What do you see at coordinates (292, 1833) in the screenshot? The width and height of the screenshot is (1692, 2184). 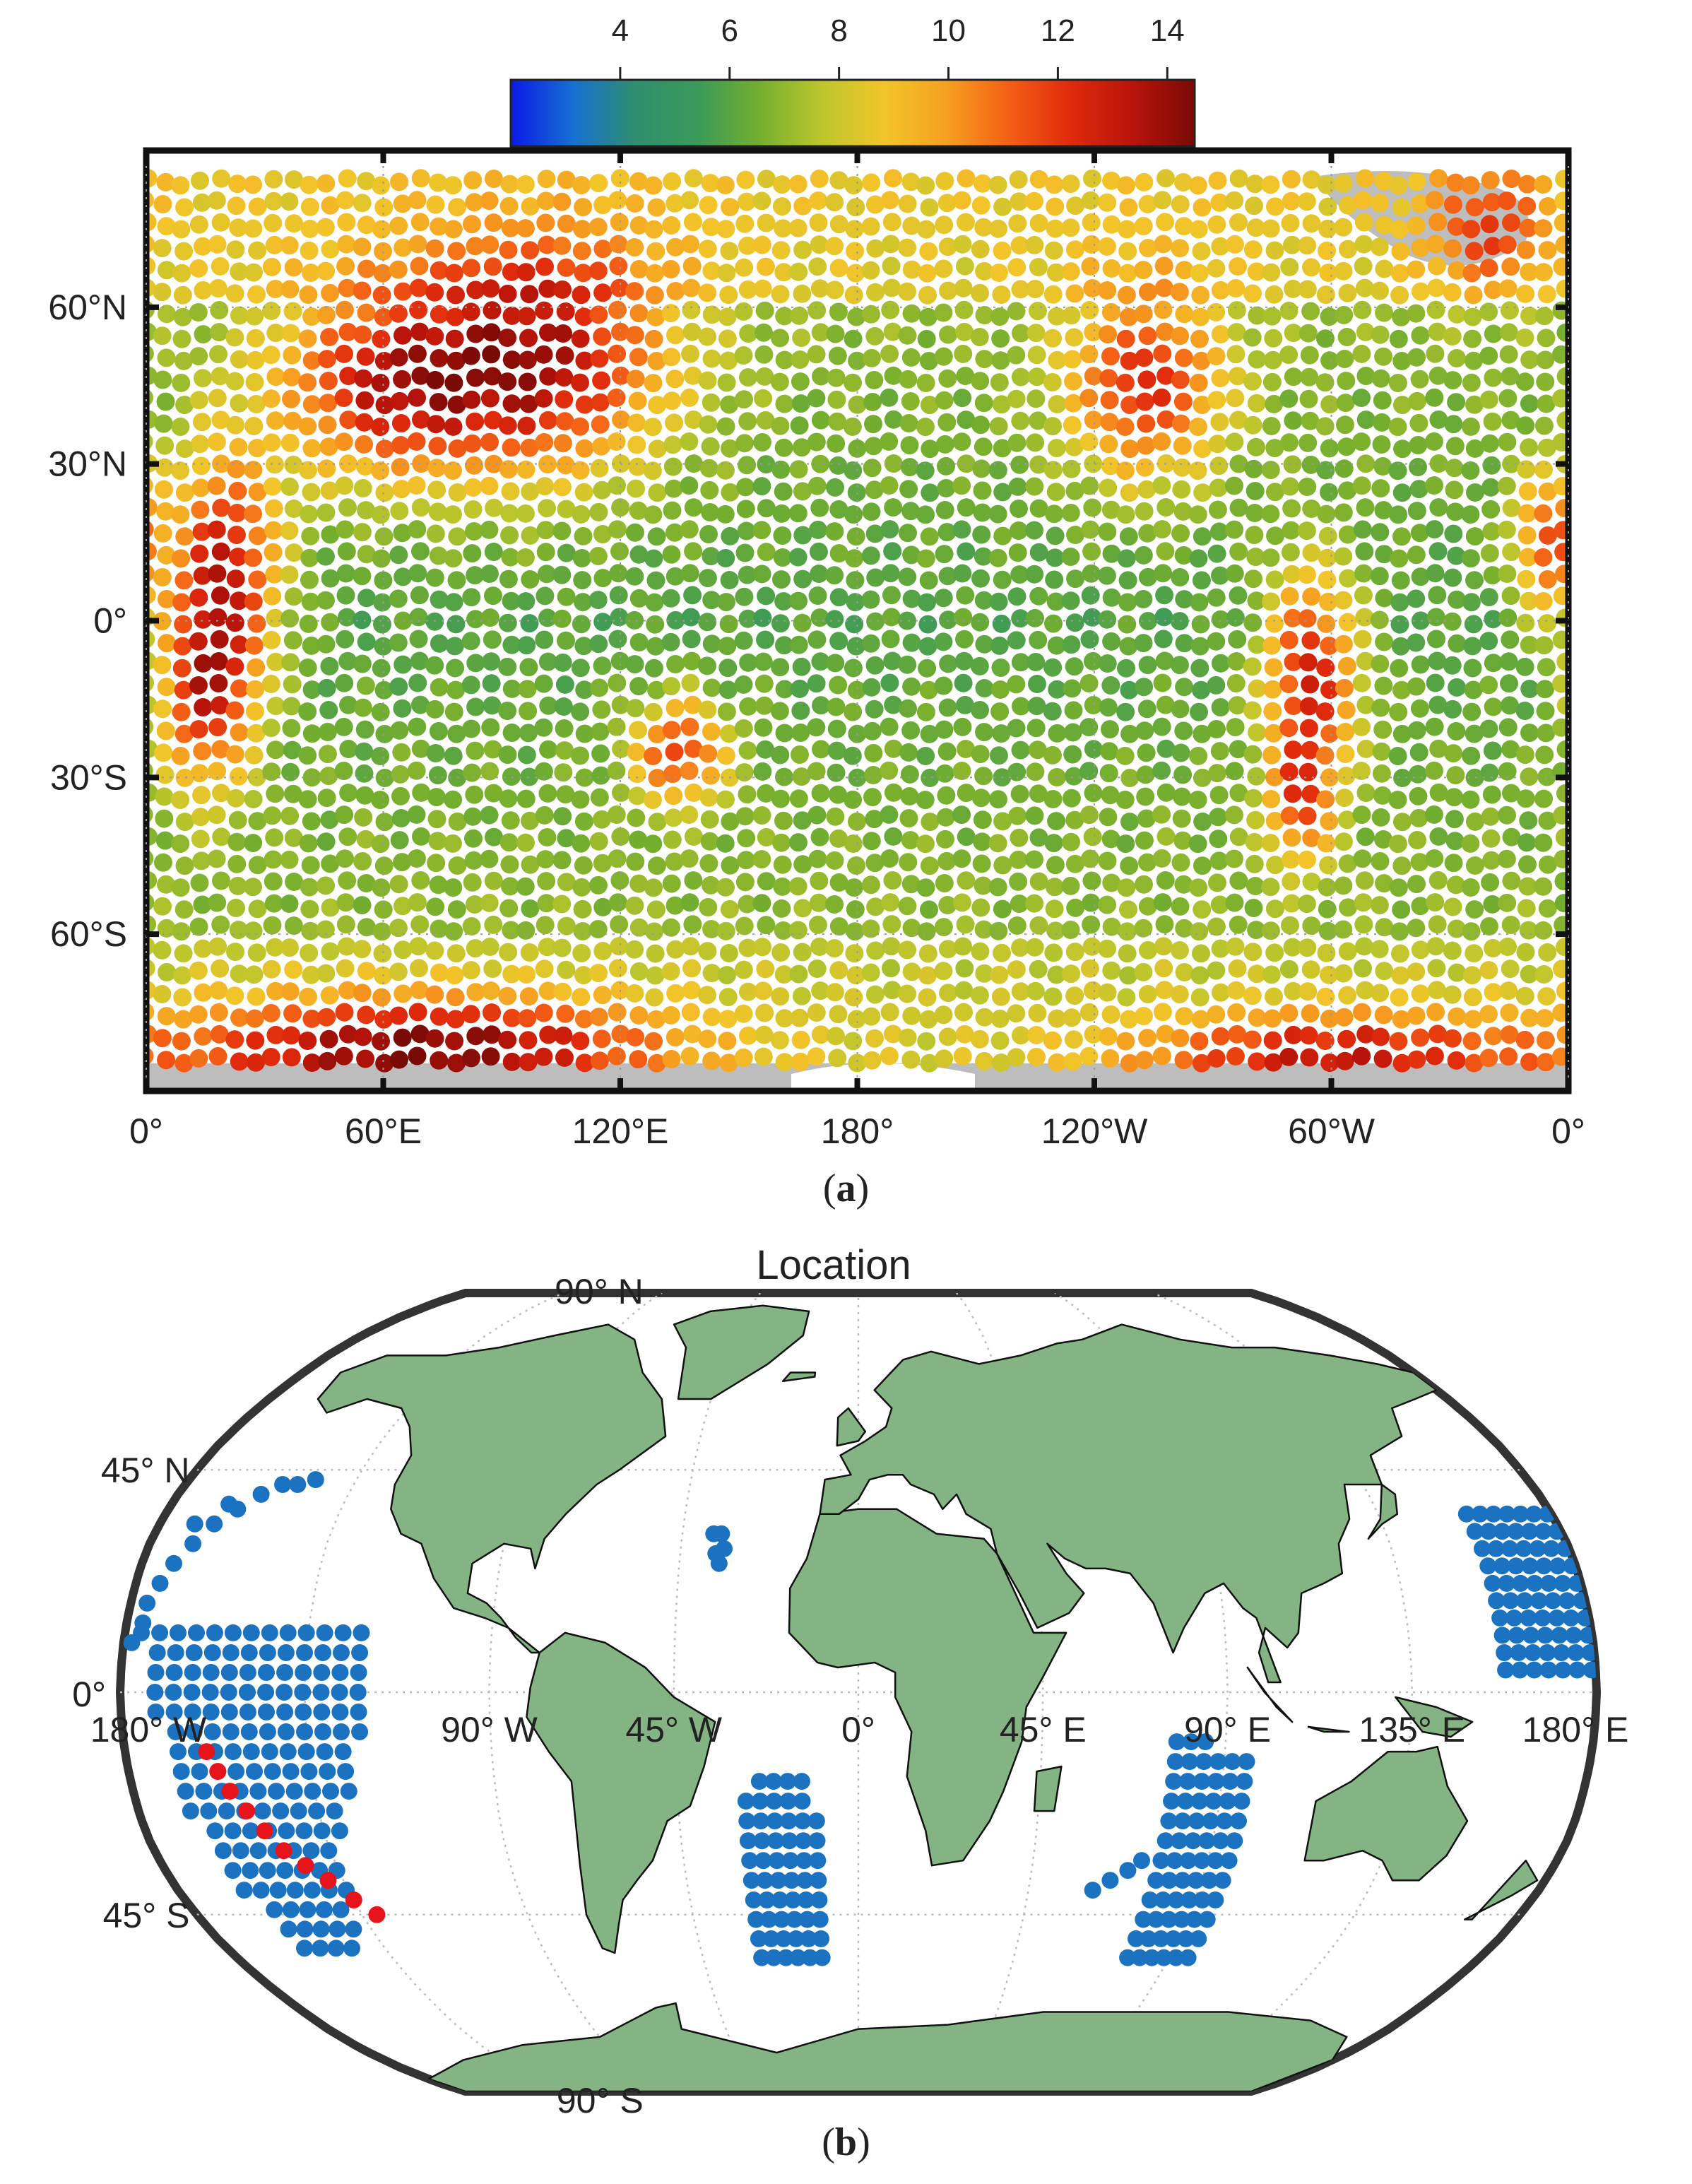 I see `highlight-points` at bounding box center [292, 1833].